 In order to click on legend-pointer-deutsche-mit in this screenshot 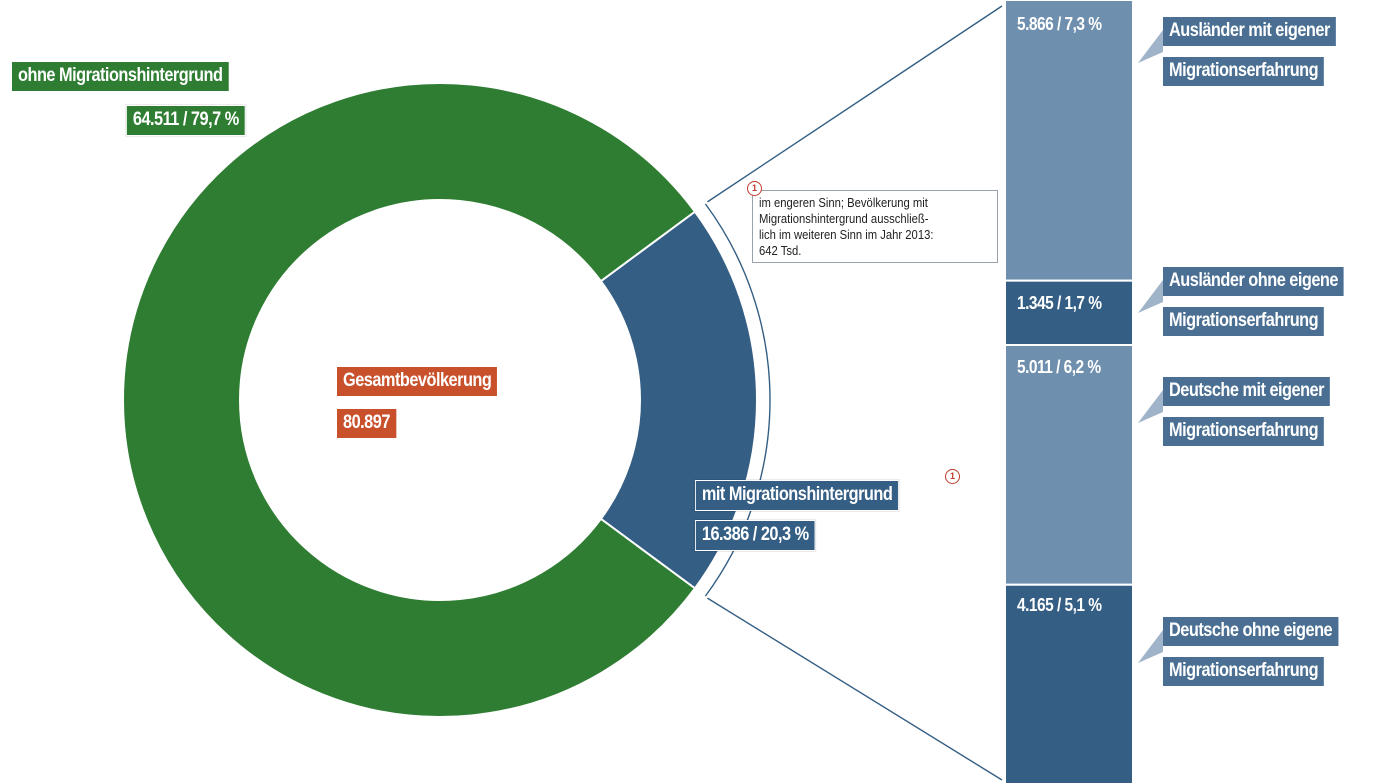, I will do `click(1150, 406)`.